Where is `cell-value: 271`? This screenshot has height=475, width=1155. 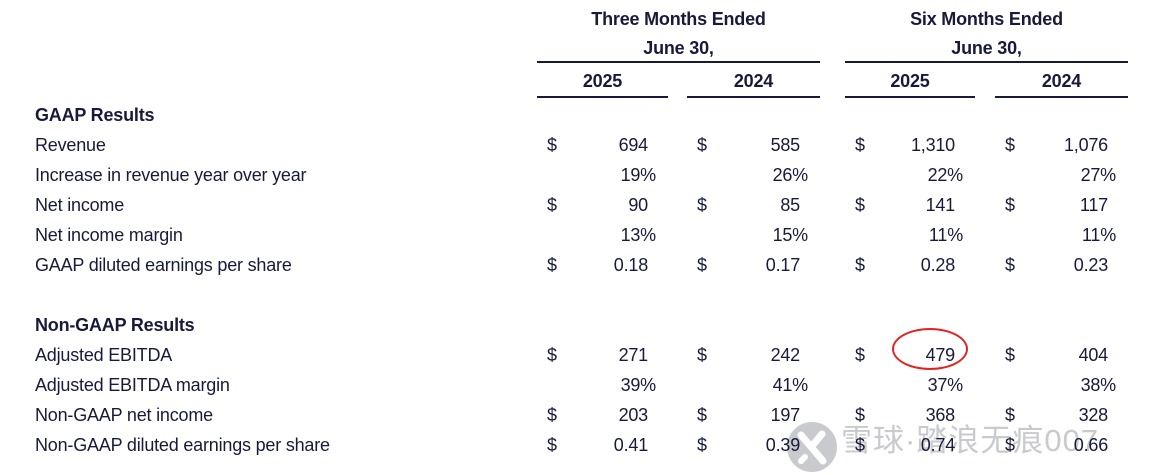
cell-value: 271 is located at coordinates (633, 355).